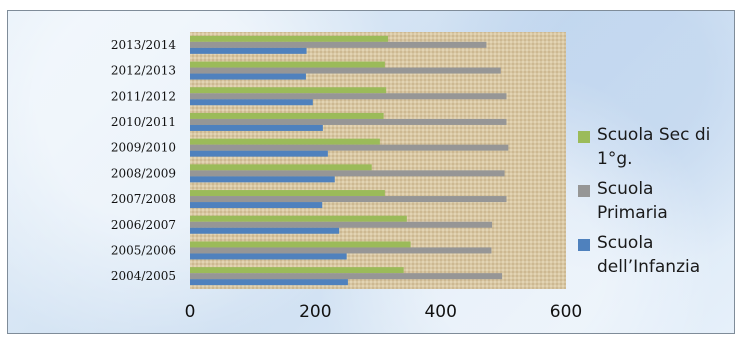 Image resolution: width=742 pixels, height=340 pixels. What do you see at coordinates (143, 276) in the screenshot?
I see `y-tick-label: 2004/2005` at bounding box center [143, 276].